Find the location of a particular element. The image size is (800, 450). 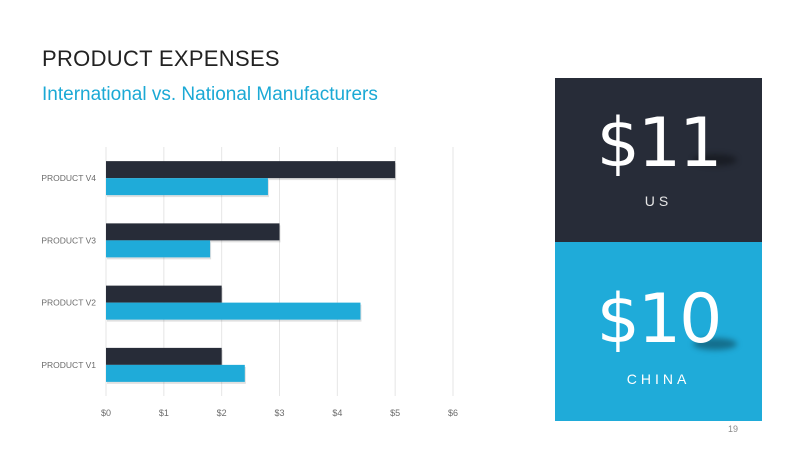

y-tick-label: PRODUCT V2 is located at coordinates (68, 303).